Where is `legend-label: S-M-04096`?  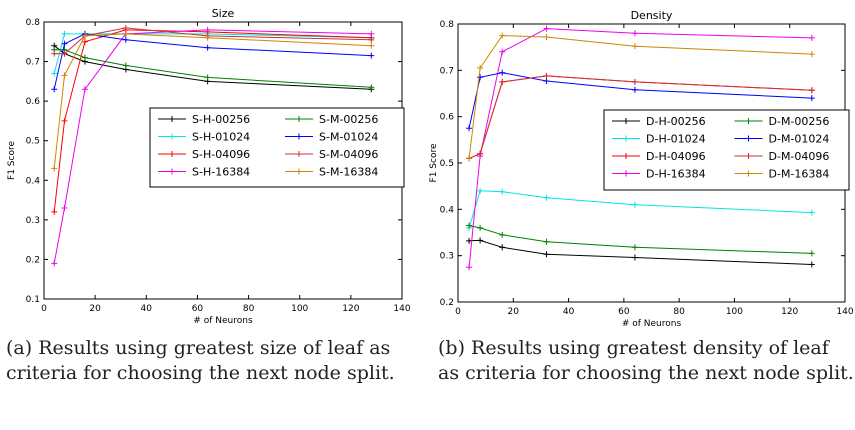
legend-label: S-M-04096 is located at coordinates (348, 154).